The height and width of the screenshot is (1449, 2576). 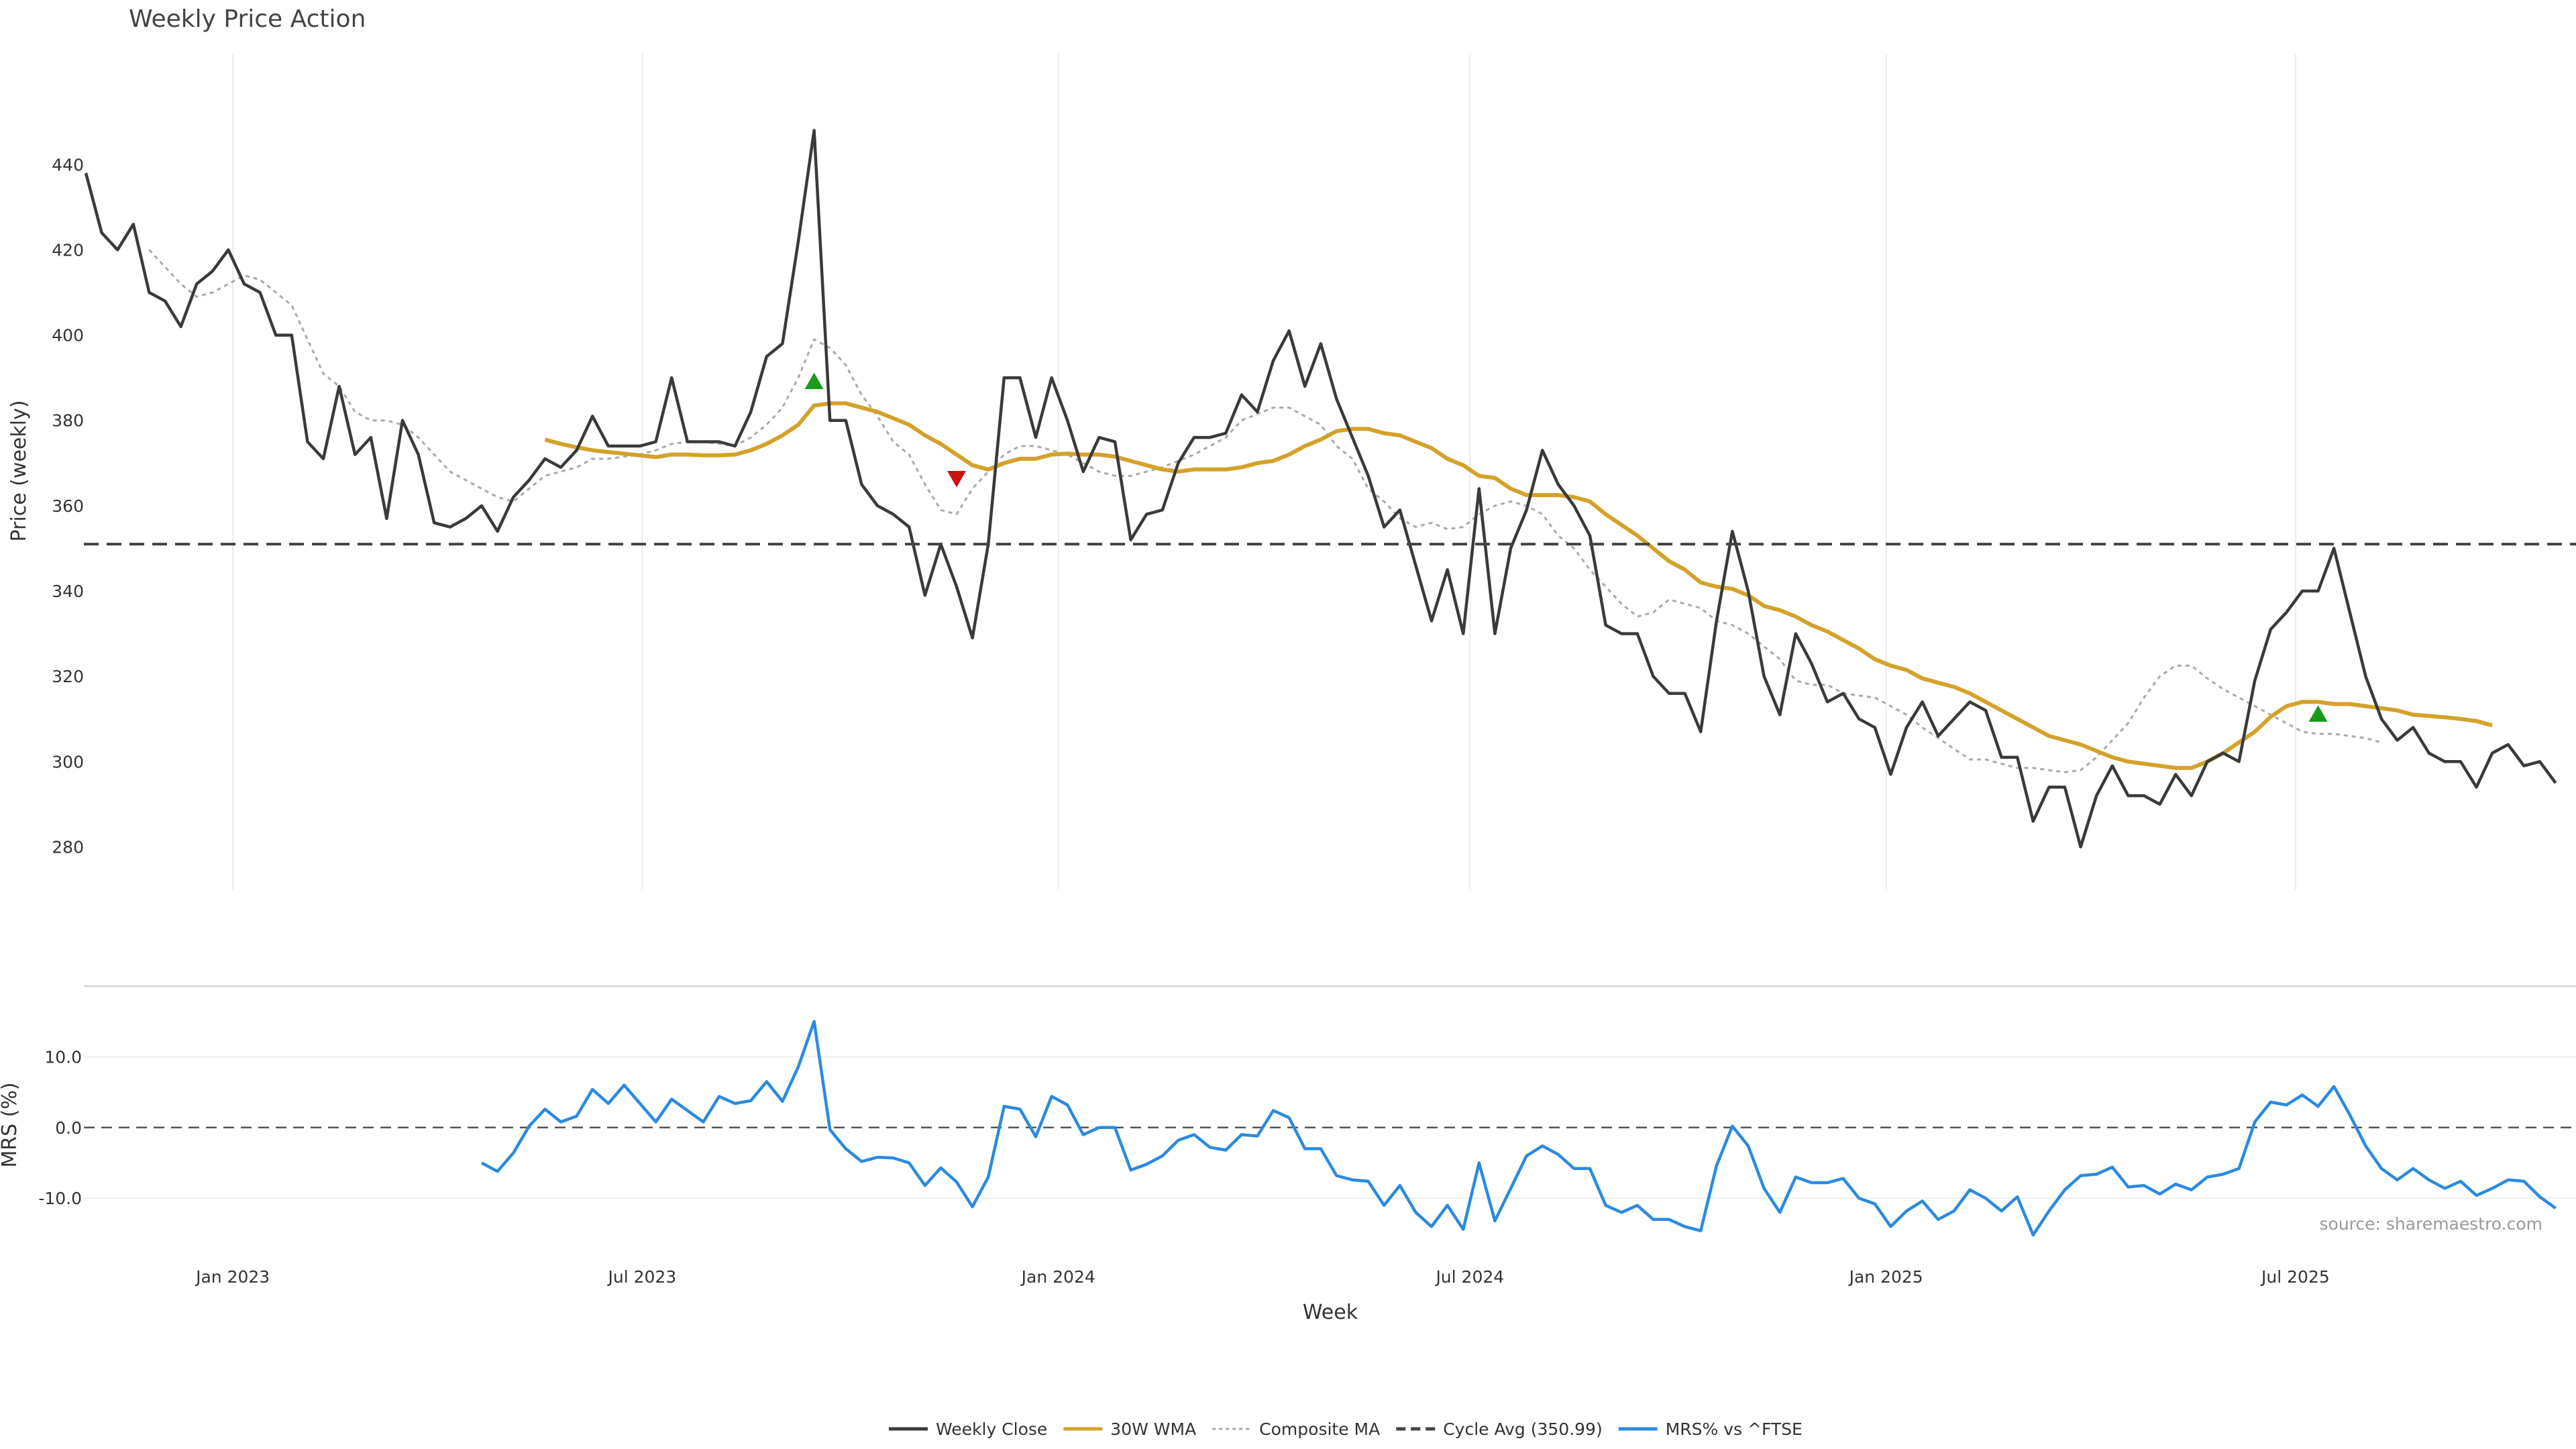 I want to click on x-tick-label: Jan 2025, so click(x=1885, y=1277).